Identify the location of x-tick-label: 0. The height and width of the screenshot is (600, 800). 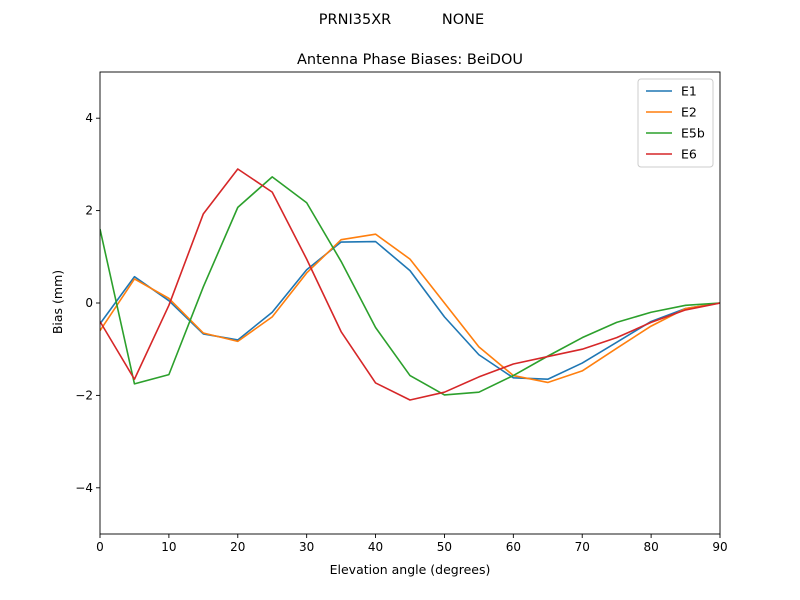
(100, 547).